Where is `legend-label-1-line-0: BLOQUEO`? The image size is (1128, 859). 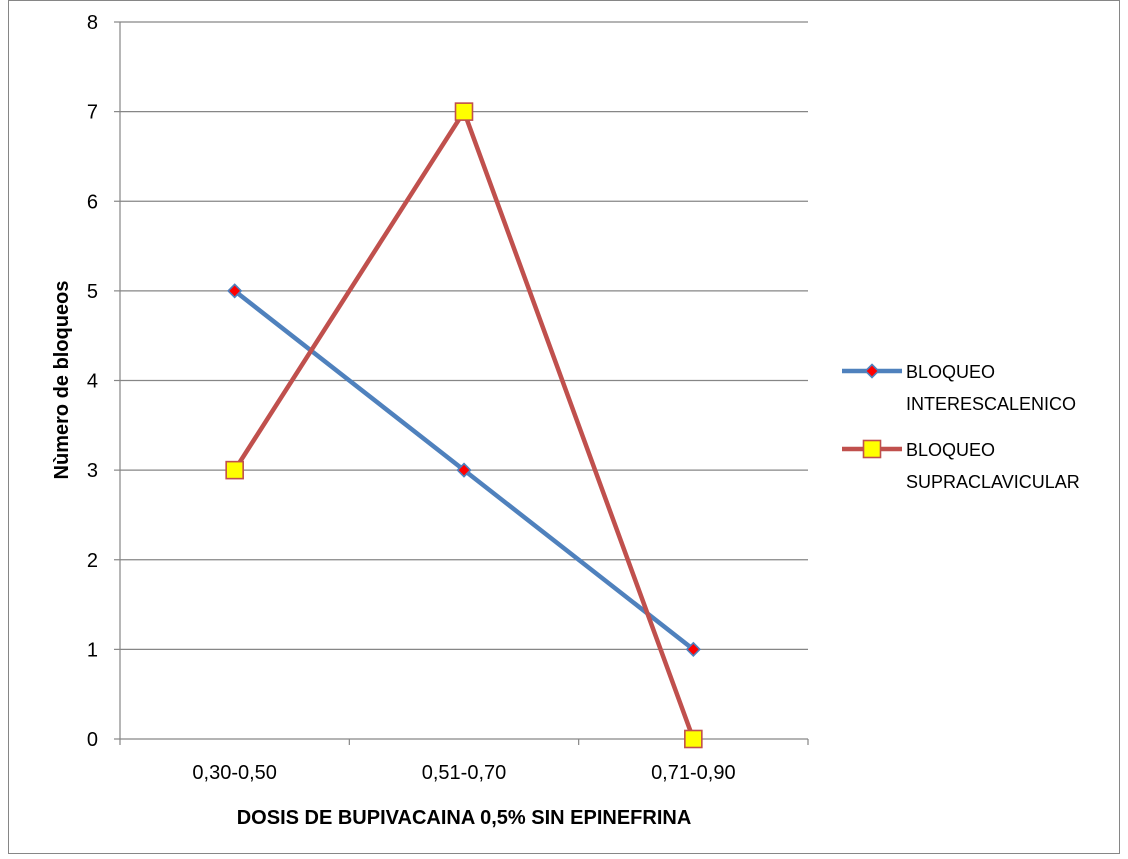 legend-label-1-line-0: BLOQUEO is located at coordinates (950, 450).